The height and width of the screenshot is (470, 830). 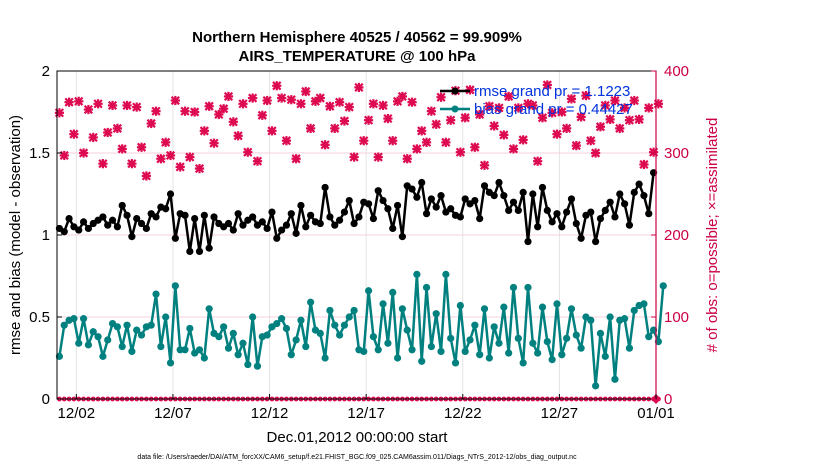 What do you see at coordinates (46, 71) in the screenshot?
I see `y-left-tick-label: 2` at bounding box center [46, 71].